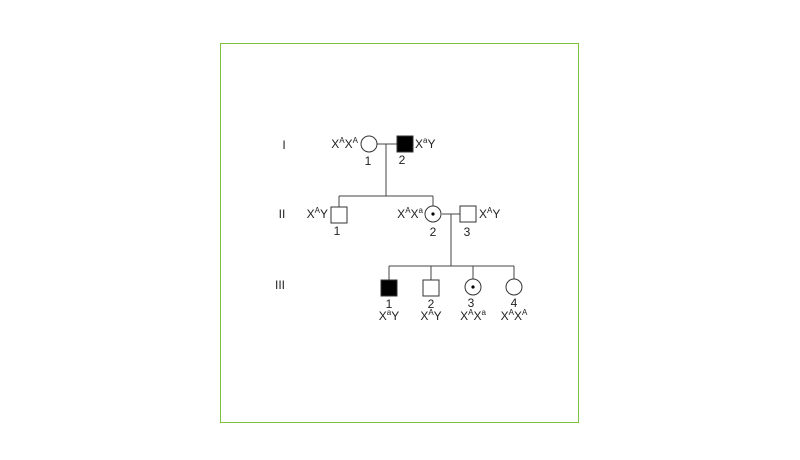  I want to click on genotype-II-2: XA​Xa​, so click(410, 213).